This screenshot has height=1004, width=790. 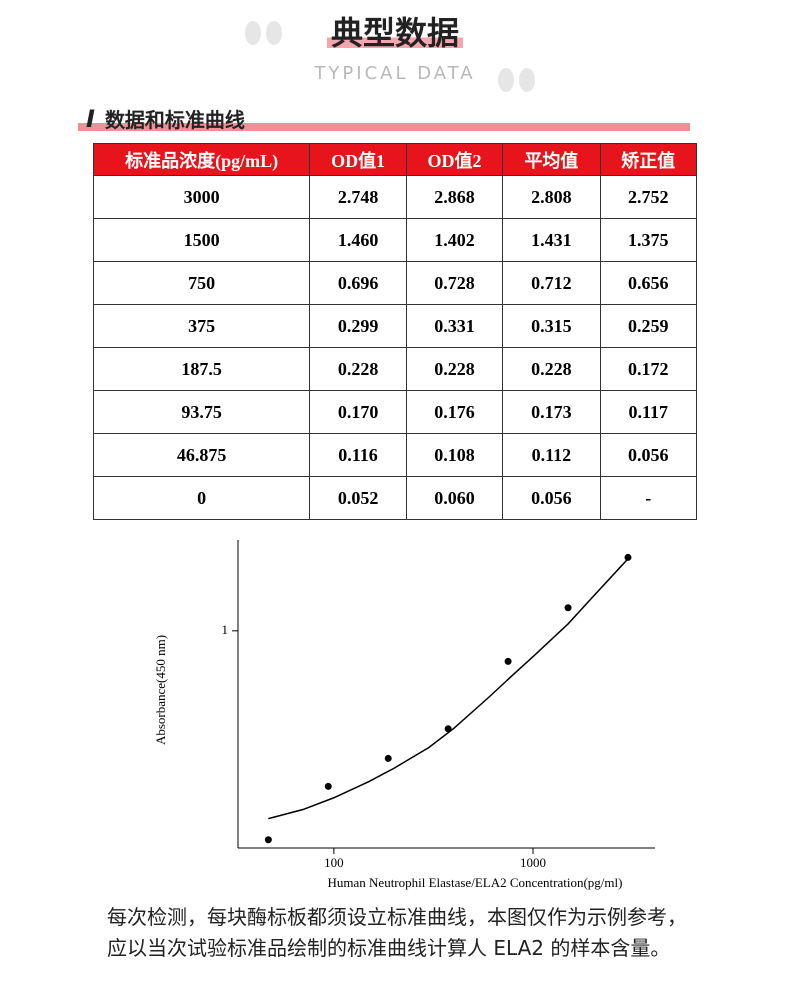 What do you see at coordinates (334, 862) in the screenshot?
I see `x-tick-label: 100` at bounding box center [334, 862].